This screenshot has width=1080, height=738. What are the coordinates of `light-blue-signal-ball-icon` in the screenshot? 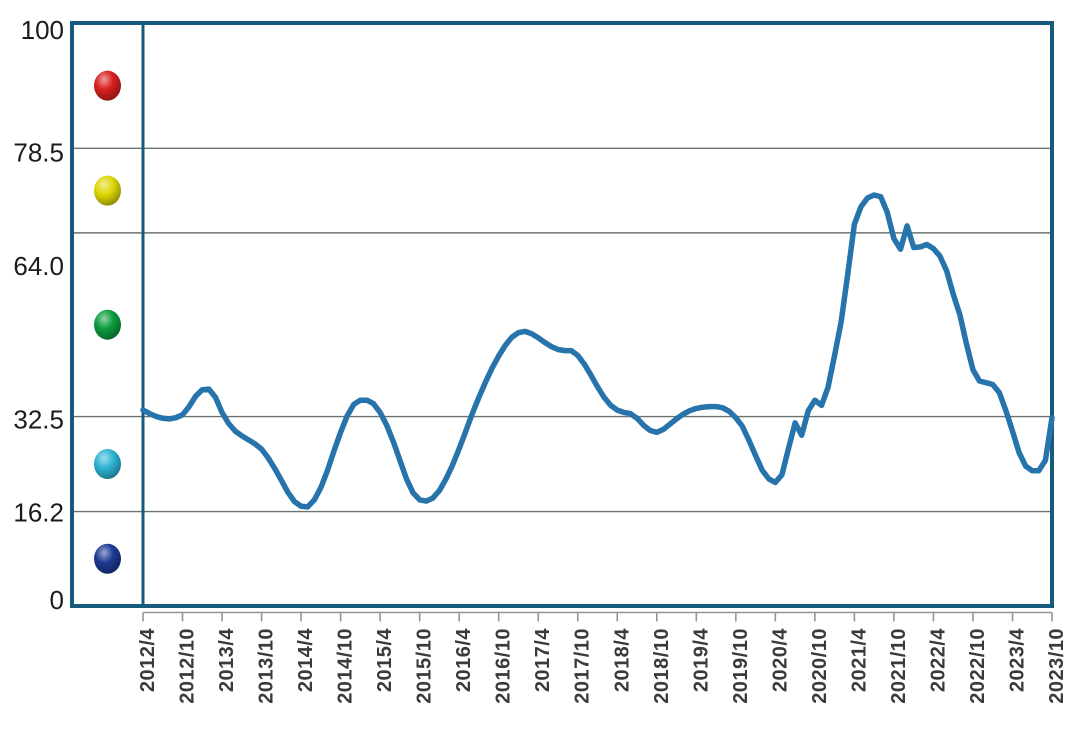 It's located at (107, 464).